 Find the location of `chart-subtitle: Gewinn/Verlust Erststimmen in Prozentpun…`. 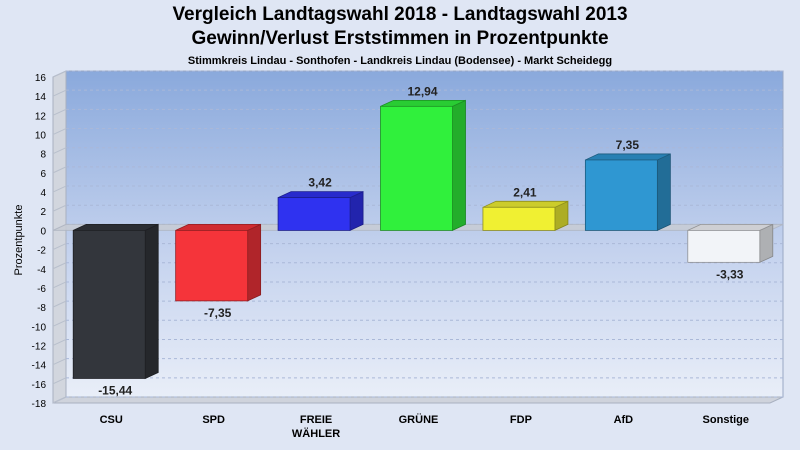

chart-subtitle: Gewinn/Verlust Erststimmen in Prozentpun… is located at coordinates (400, 38).